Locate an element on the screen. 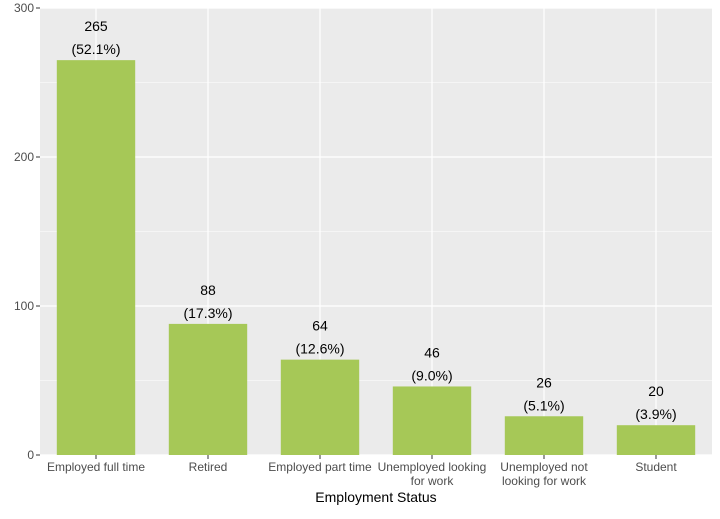 This screenshot has height=519, width=720. data-label-count: 20 is located at coordinates (656, 391).